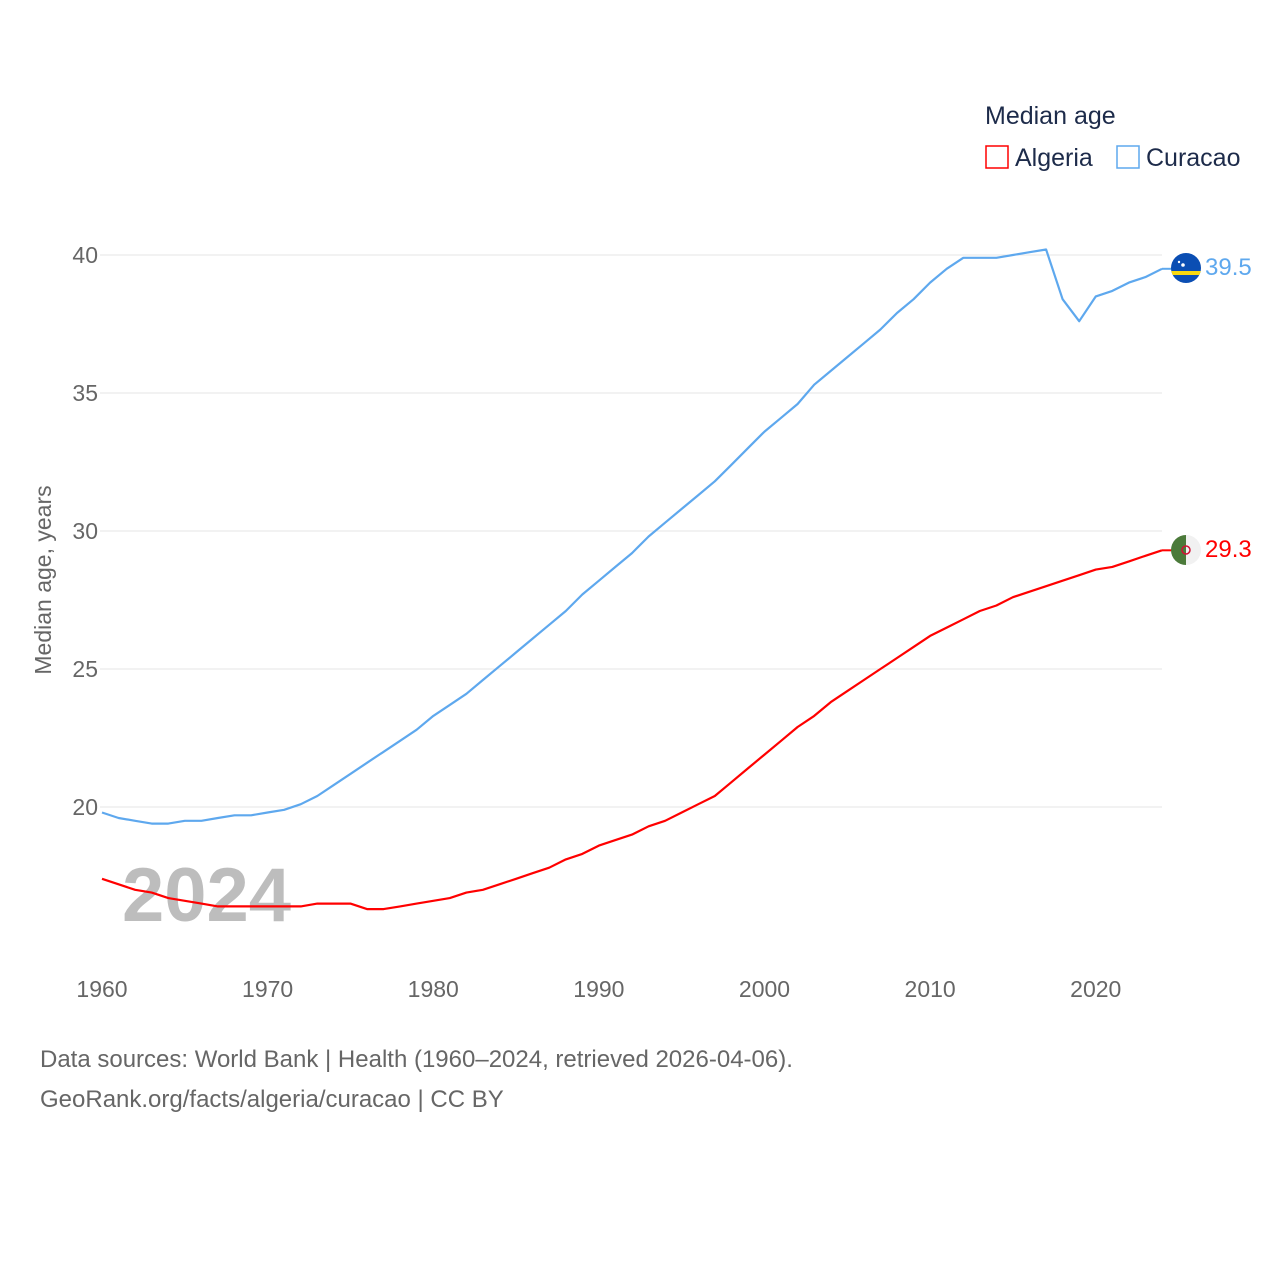 The width and height of the screenshot is (1280, 1280). I want to click on x-axis-ticks: 1960 1970 1980 1990 2000 2010 2020, so click(598, 989).